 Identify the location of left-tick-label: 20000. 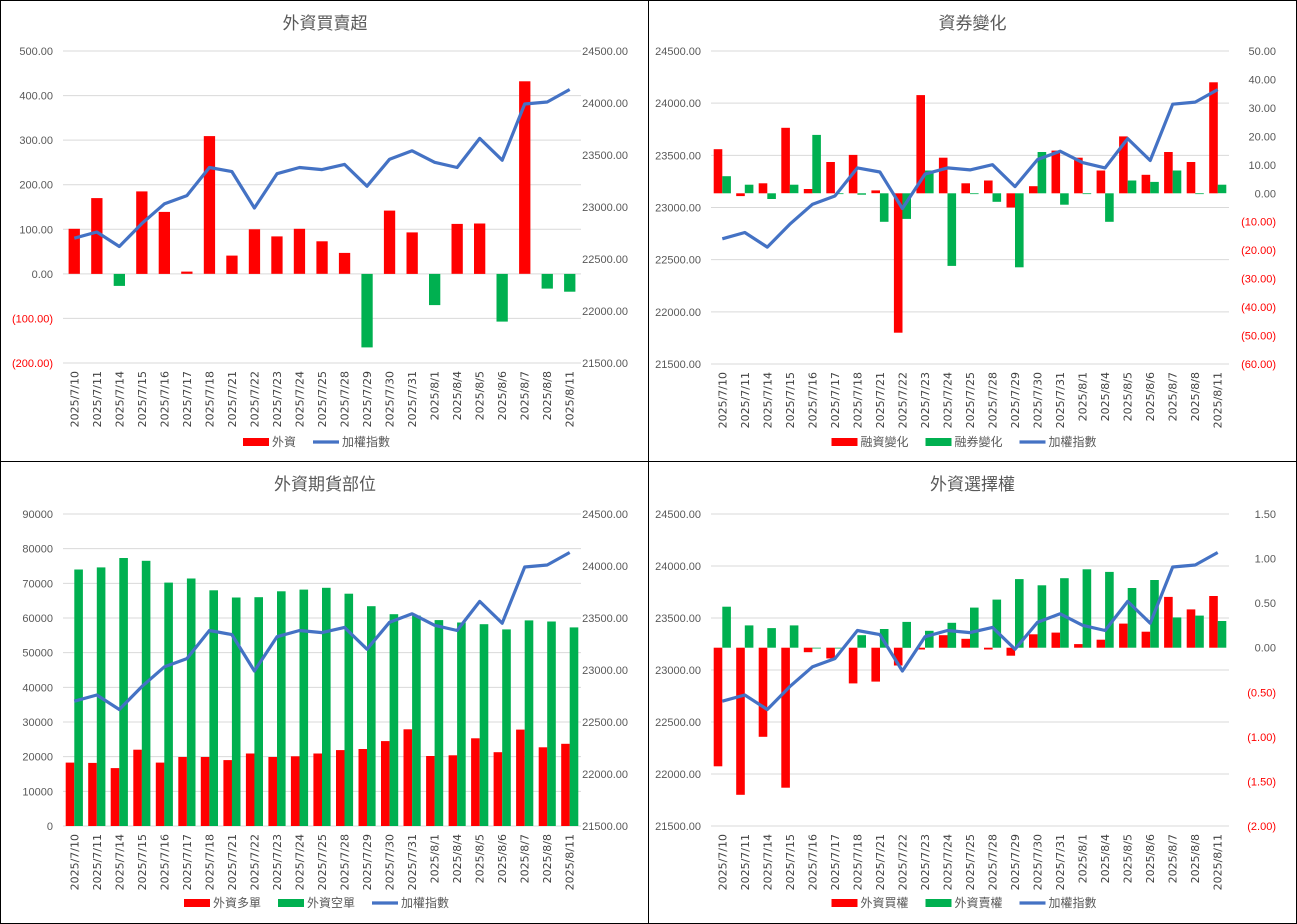
(37, 758).